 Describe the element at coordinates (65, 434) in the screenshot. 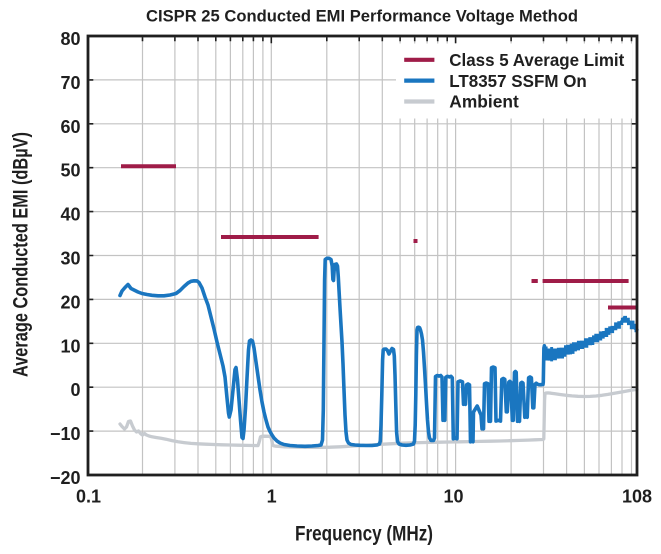

I see `svg-text: −10` at that location.